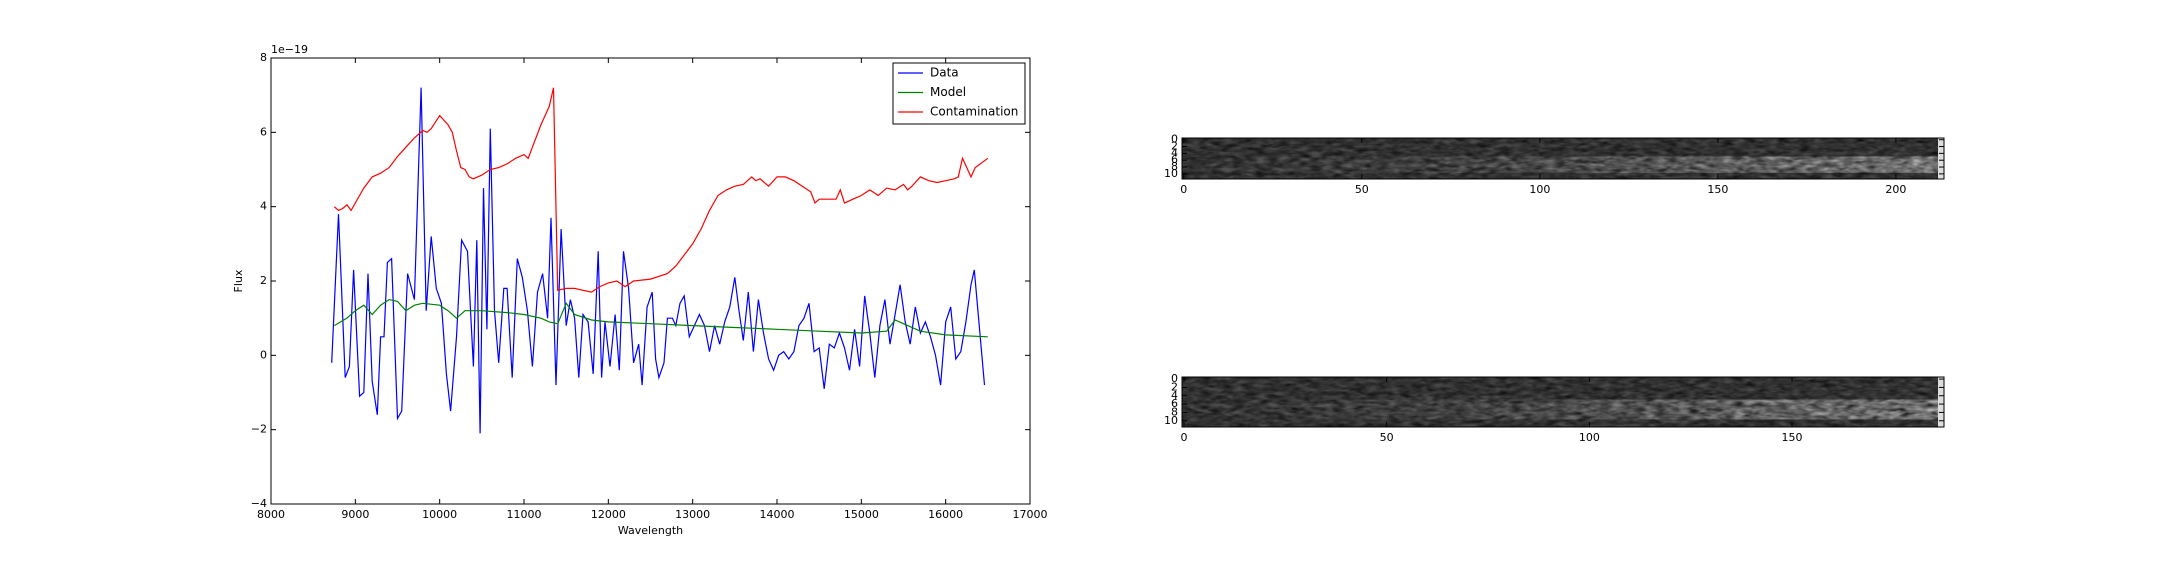 This screenshot has width=2160, height=576. What do you see at coordinates (289, 49) in the screenshot?
I see `offset-label: 1e−19` at bounding box center [289, 49].